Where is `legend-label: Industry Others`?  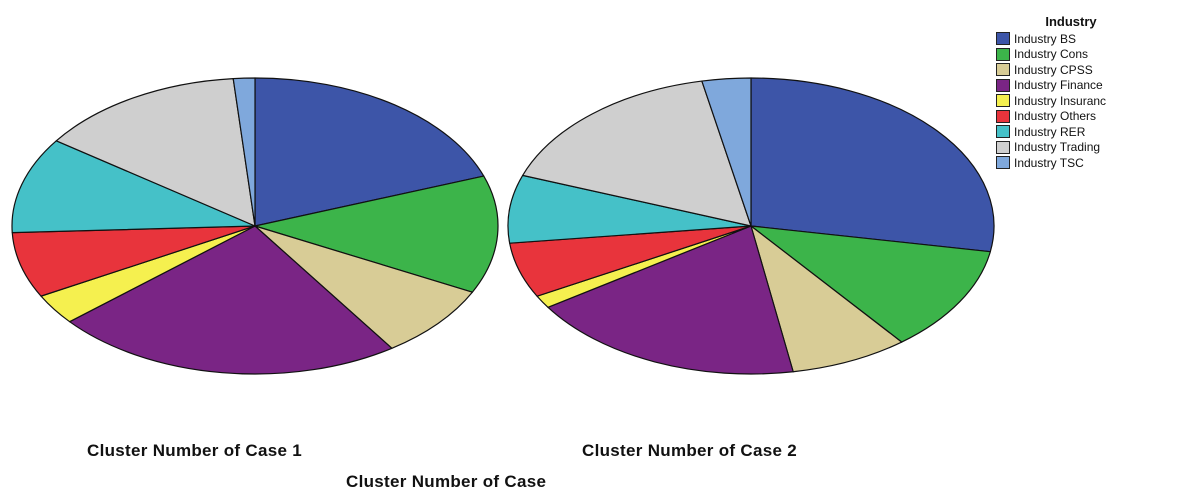 legend-label: Industry Others is located at coordinates (1055, 116).